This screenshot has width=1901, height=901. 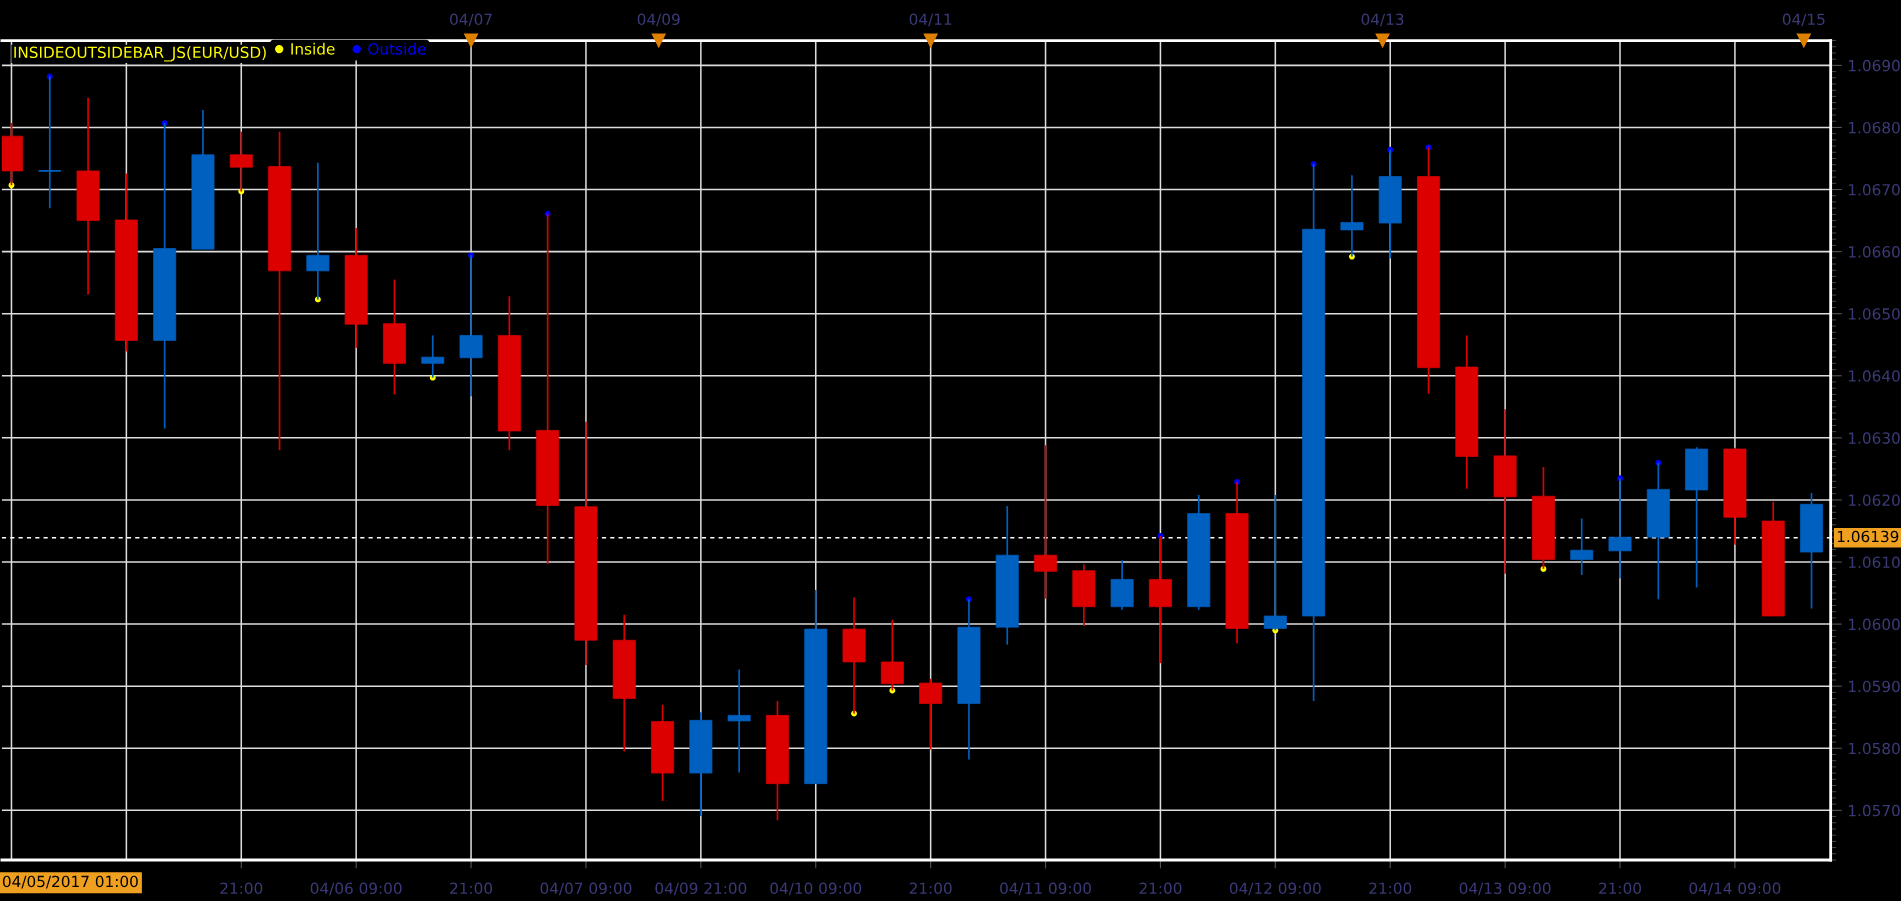 I want to click on x-tick-label: 04/11 09:00, so click(x=1045, y=889).